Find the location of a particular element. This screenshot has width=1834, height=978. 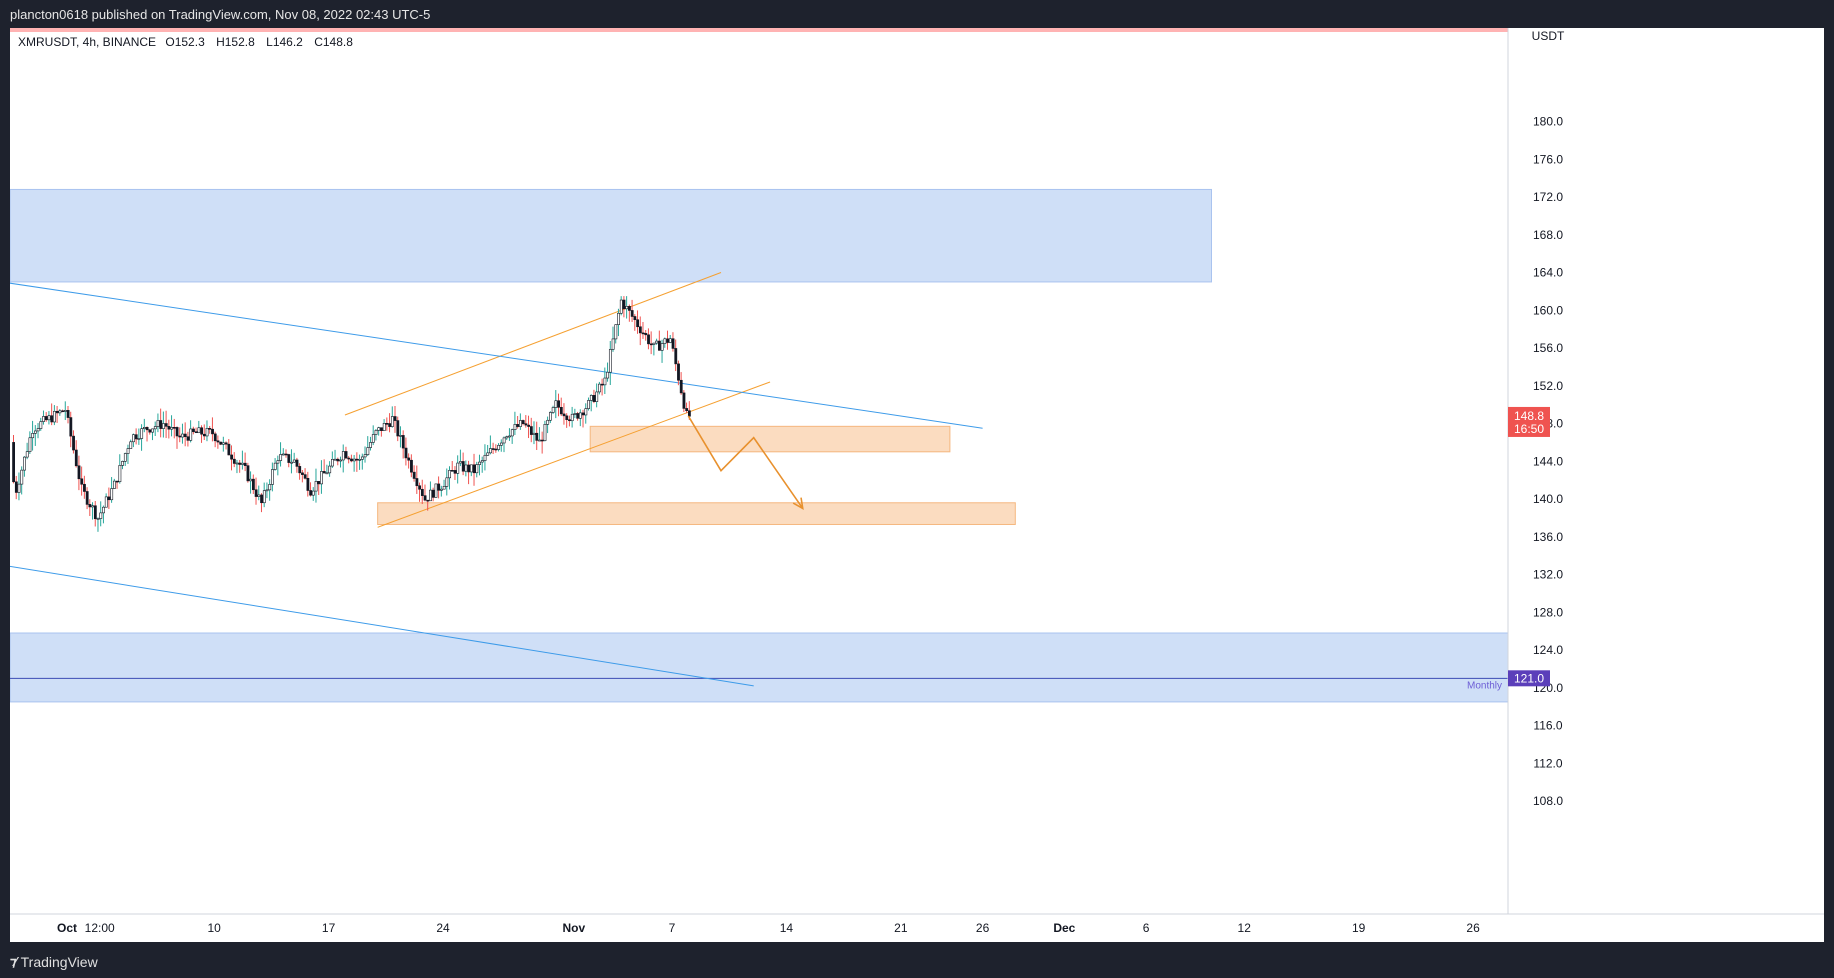

trendline-upper is located at coordinates (496, 355).